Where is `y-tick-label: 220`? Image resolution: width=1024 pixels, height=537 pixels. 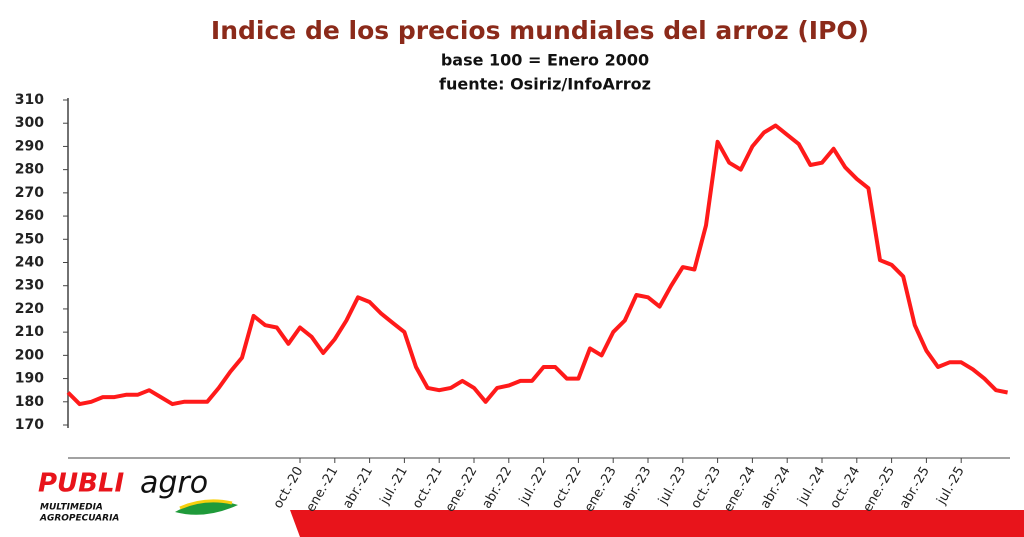
y-tick-label: 220 is located at coordinates (29, 309).